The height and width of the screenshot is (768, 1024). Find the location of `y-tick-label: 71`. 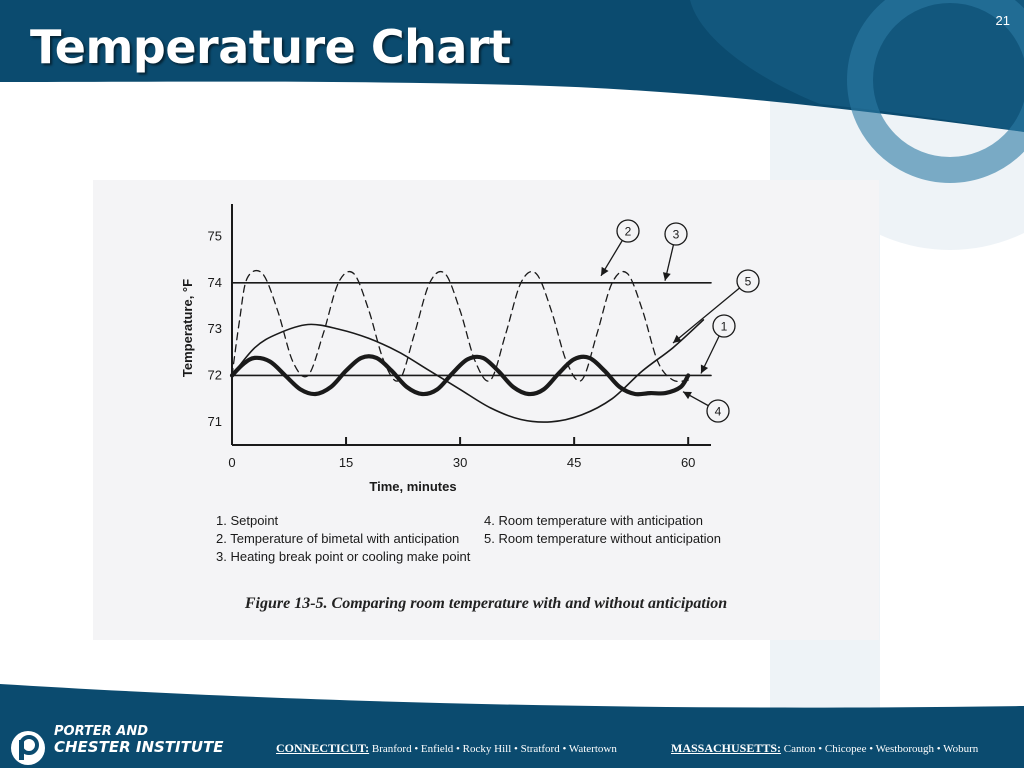

y-tick-label: 71 is located at coordinates (215, 421).